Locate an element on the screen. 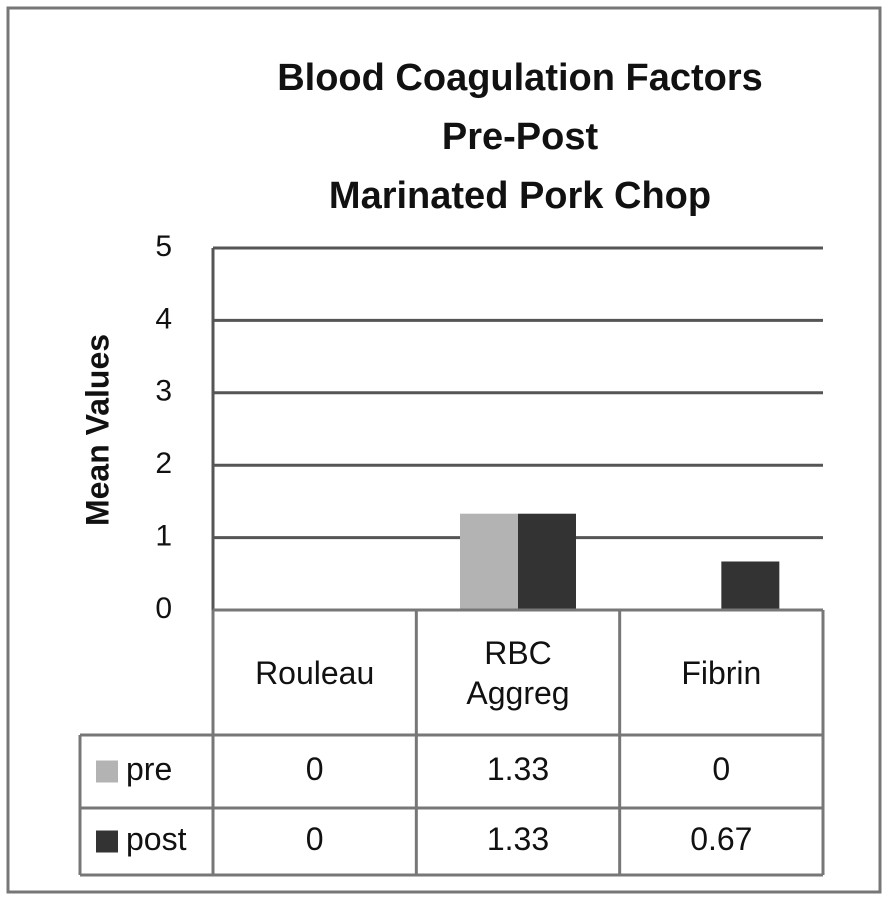  x-tick-label: Rouleau is located at coordinates (315, 672).